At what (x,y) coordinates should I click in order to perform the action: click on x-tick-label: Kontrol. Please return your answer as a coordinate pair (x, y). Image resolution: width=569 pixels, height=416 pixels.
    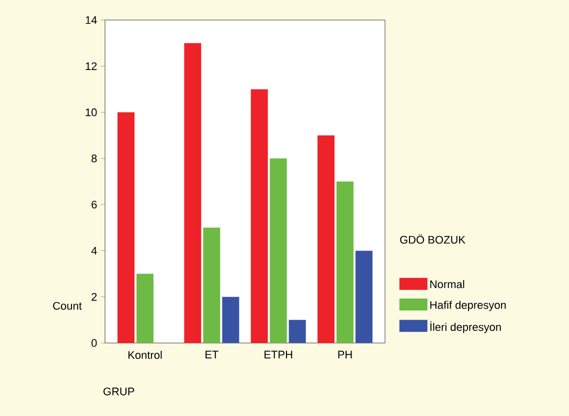
    Looking at the image, I should click on (145, 354).